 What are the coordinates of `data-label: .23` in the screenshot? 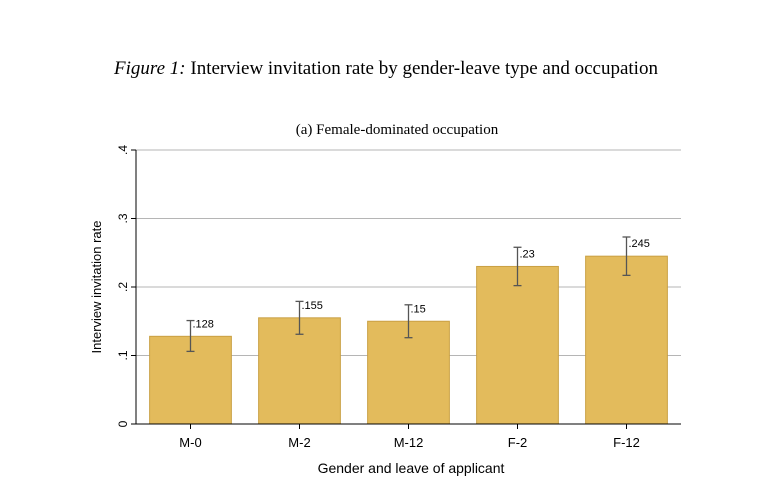 It's located at (527, 254).